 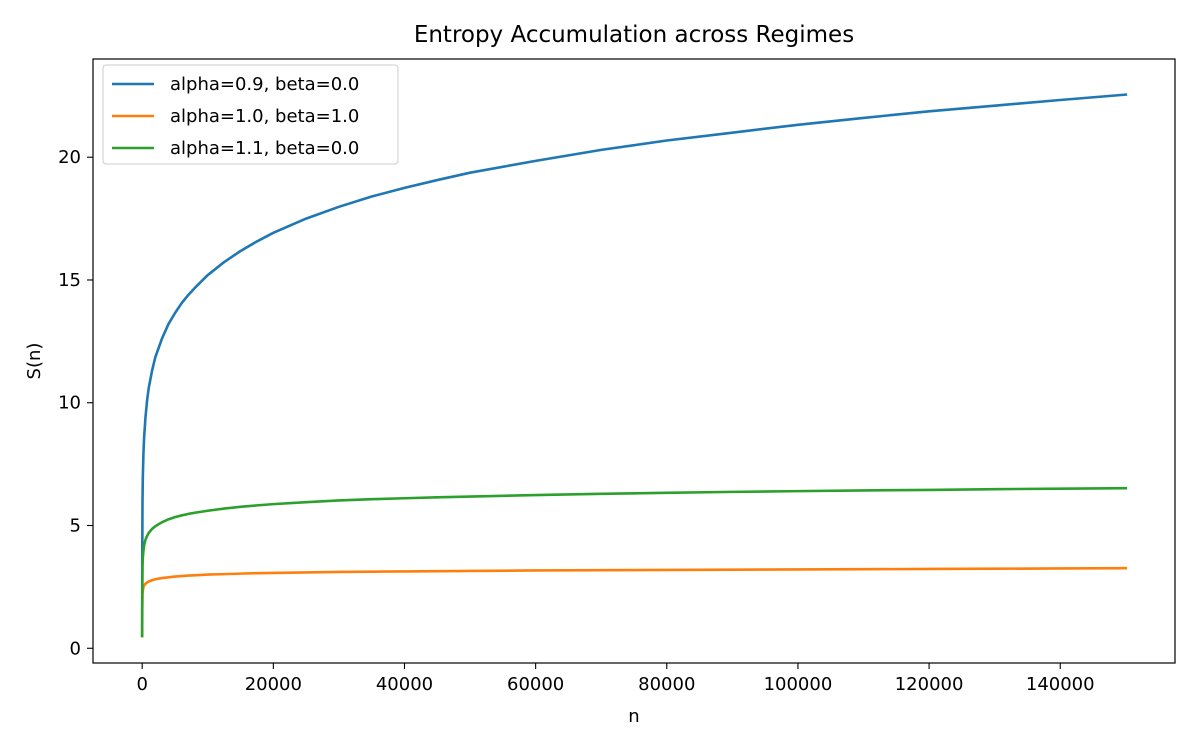 What do you see at coordinates (75, 648) in the screenshot?
I see `y-tick-label: 0` at bounding box center [75, 648].